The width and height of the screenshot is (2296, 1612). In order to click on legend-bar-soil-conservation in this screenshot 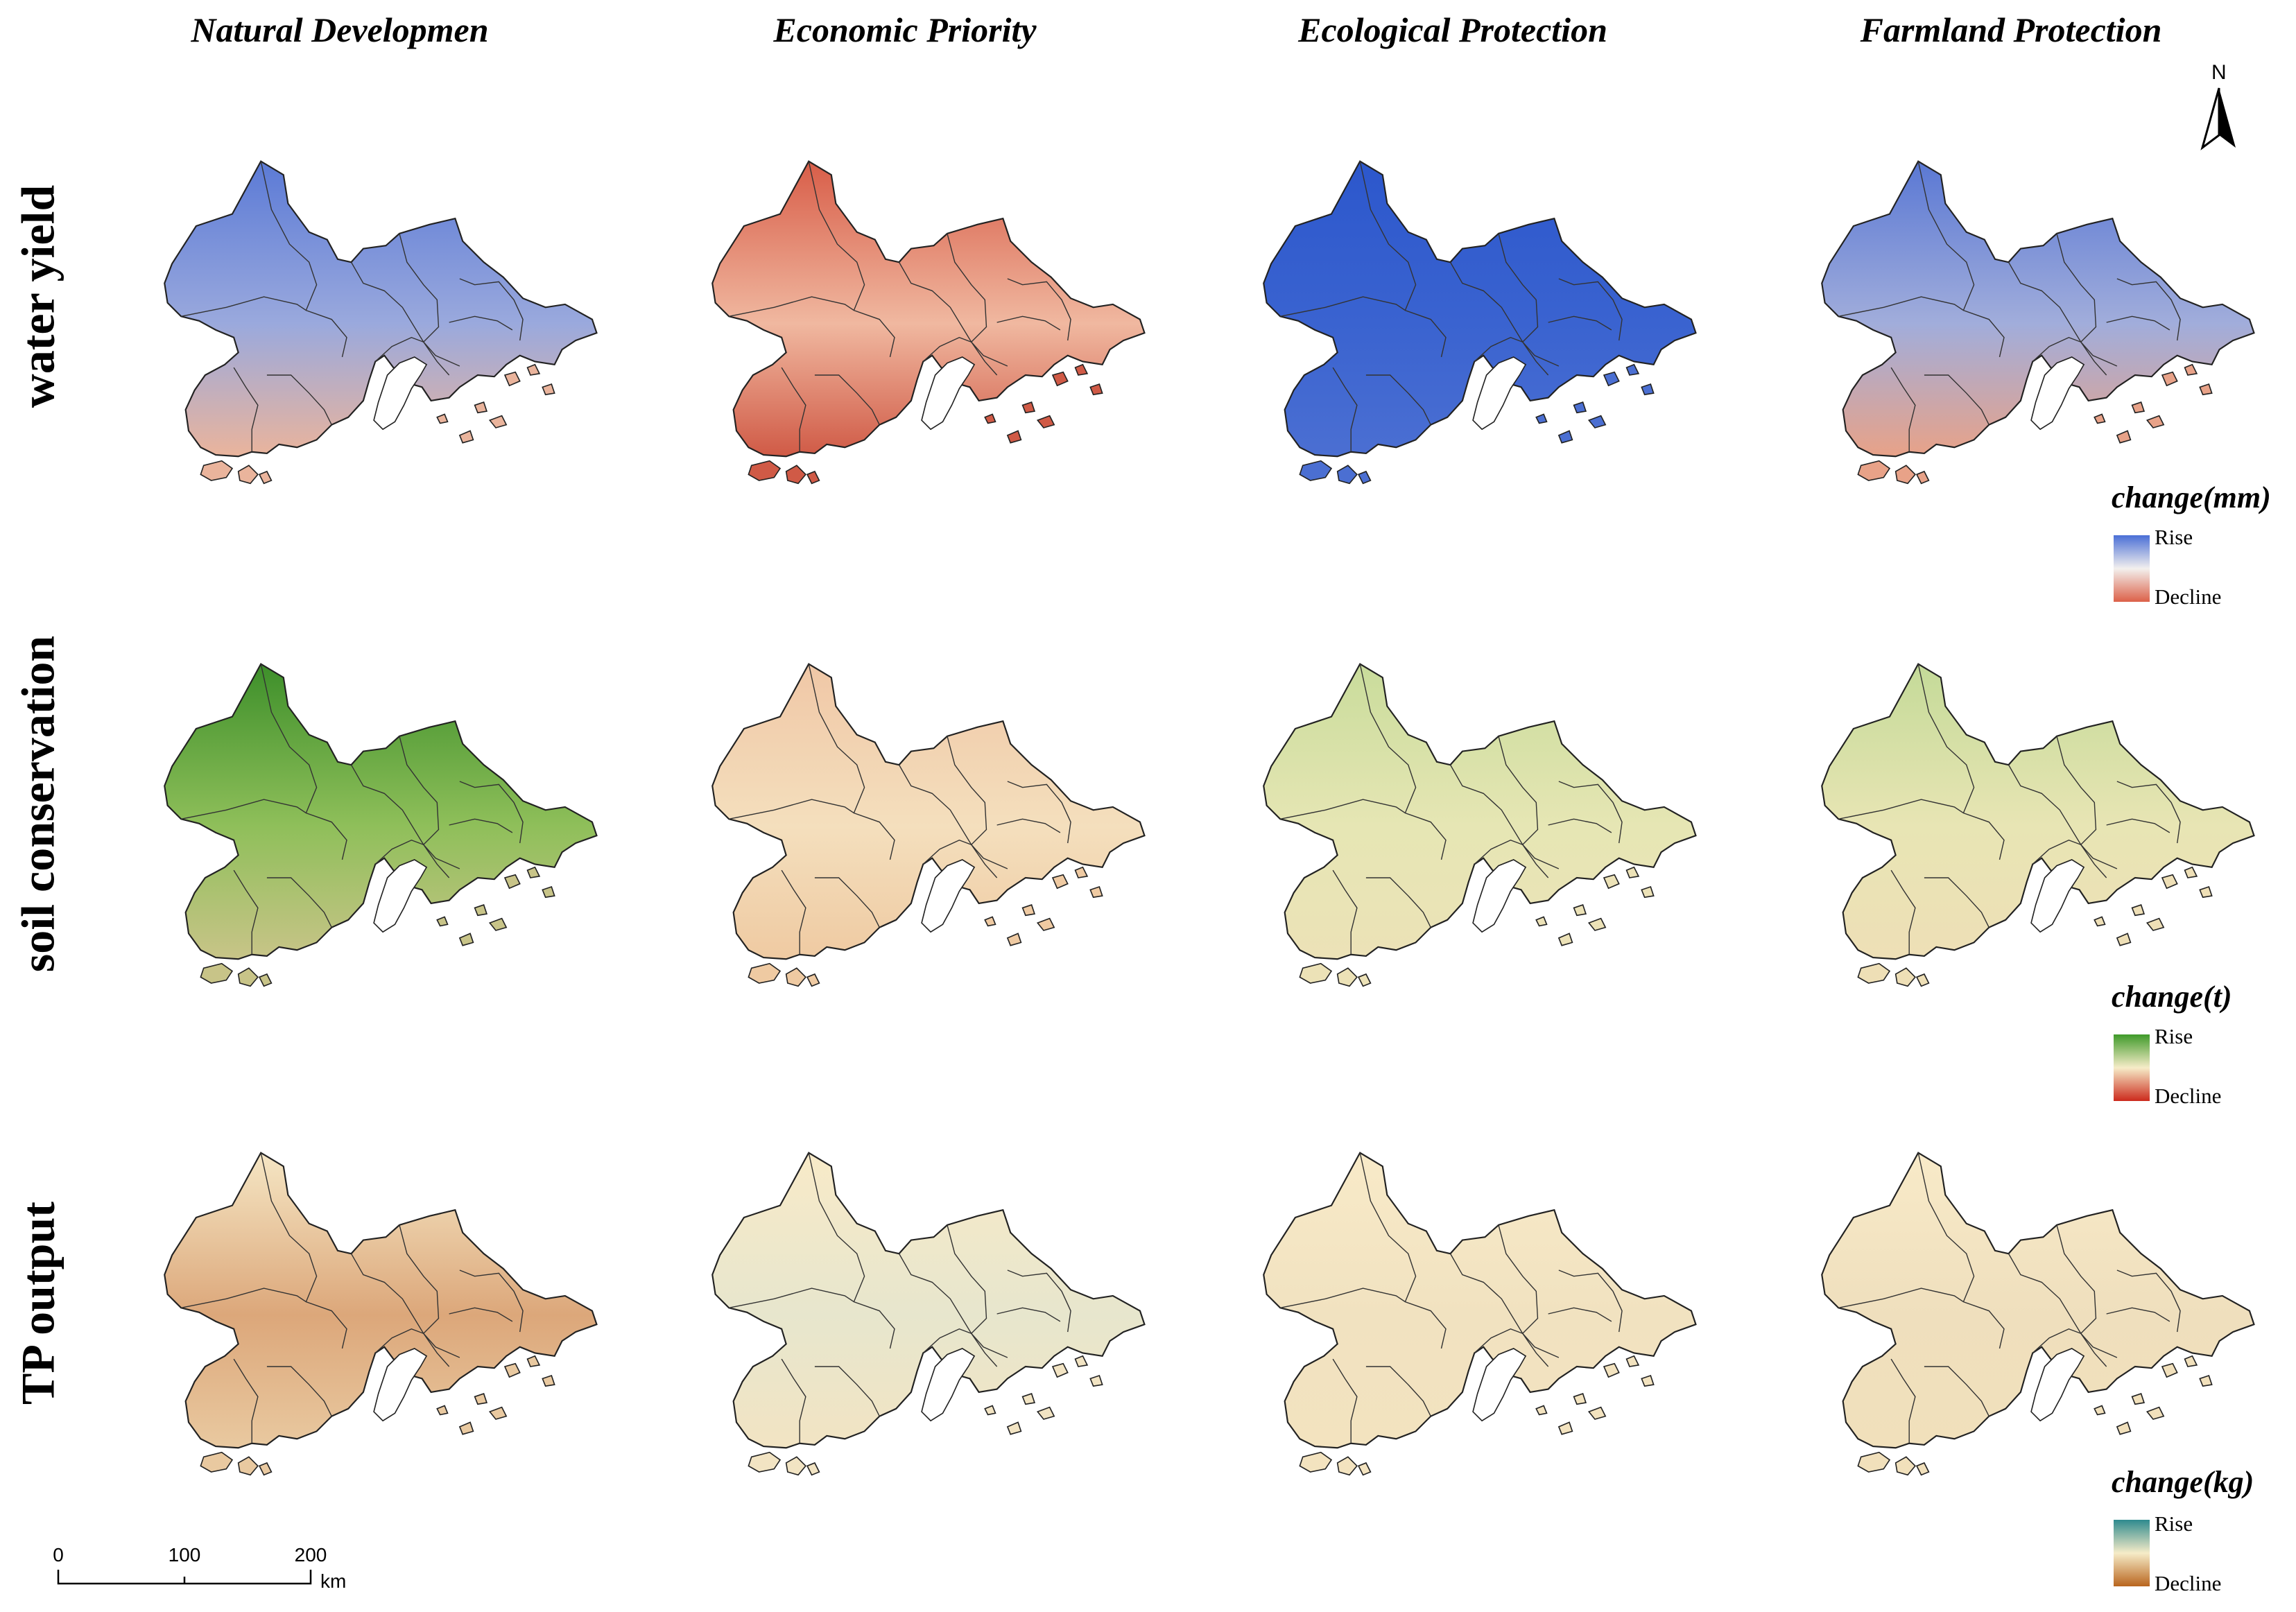, I will do `click(2132, 1067)`.